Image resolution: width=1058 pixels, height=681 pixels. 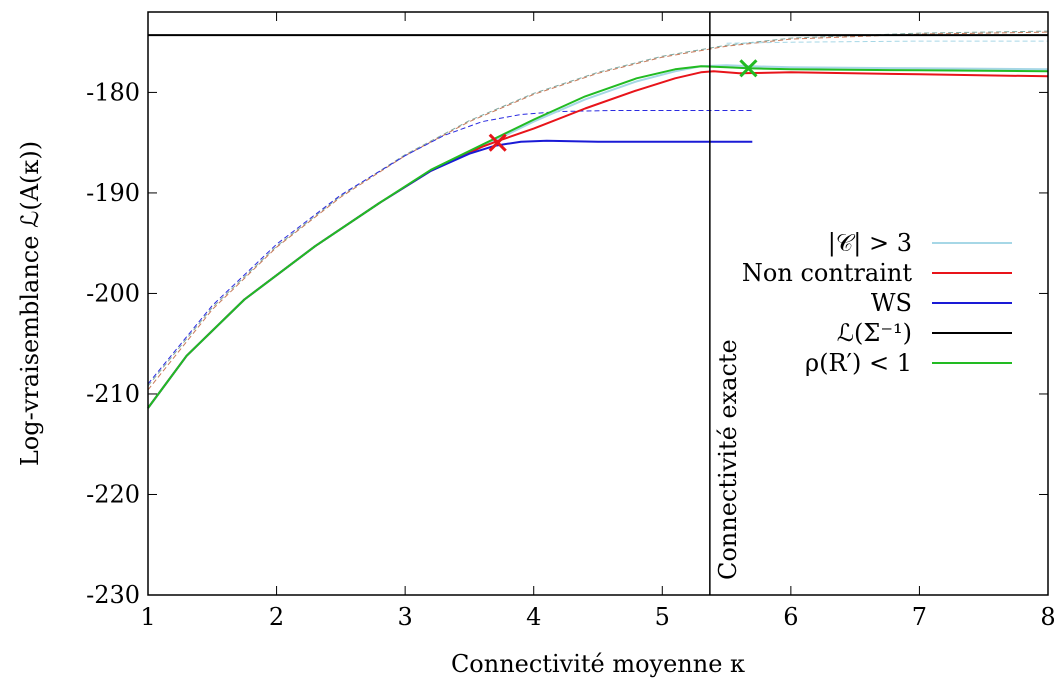 I want to click on x-tick-label: 1, so click(x=147, y=617).